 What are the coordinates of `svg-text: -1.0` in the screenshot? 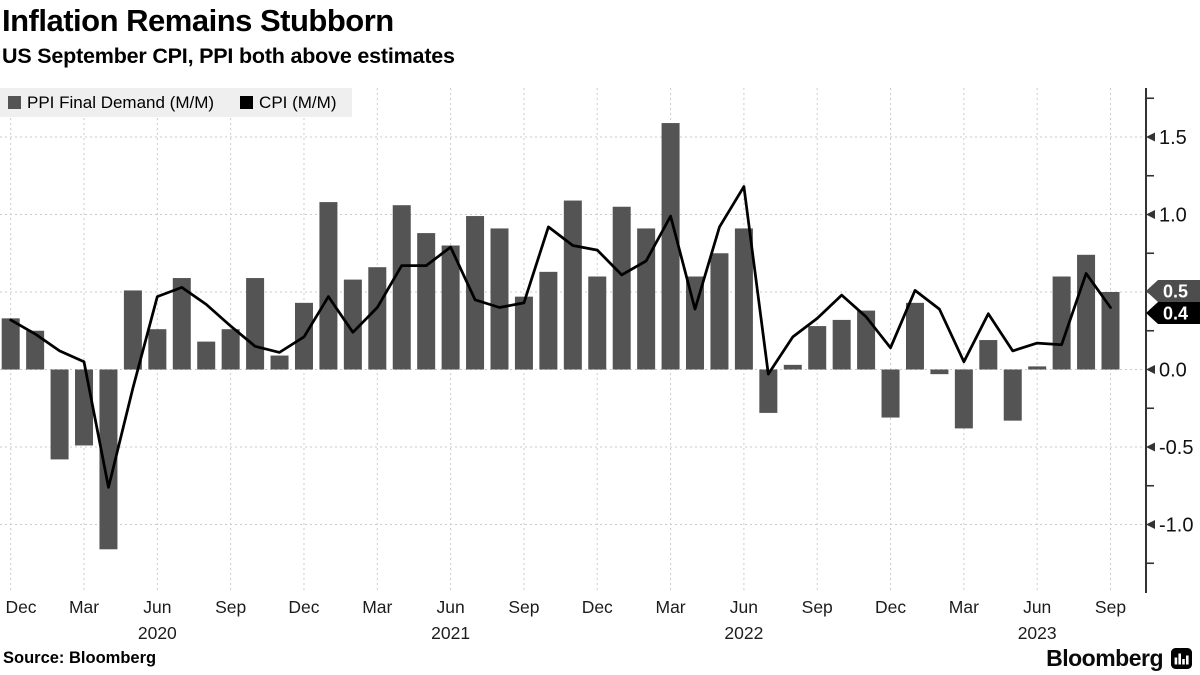 It's located at (1176, 526).